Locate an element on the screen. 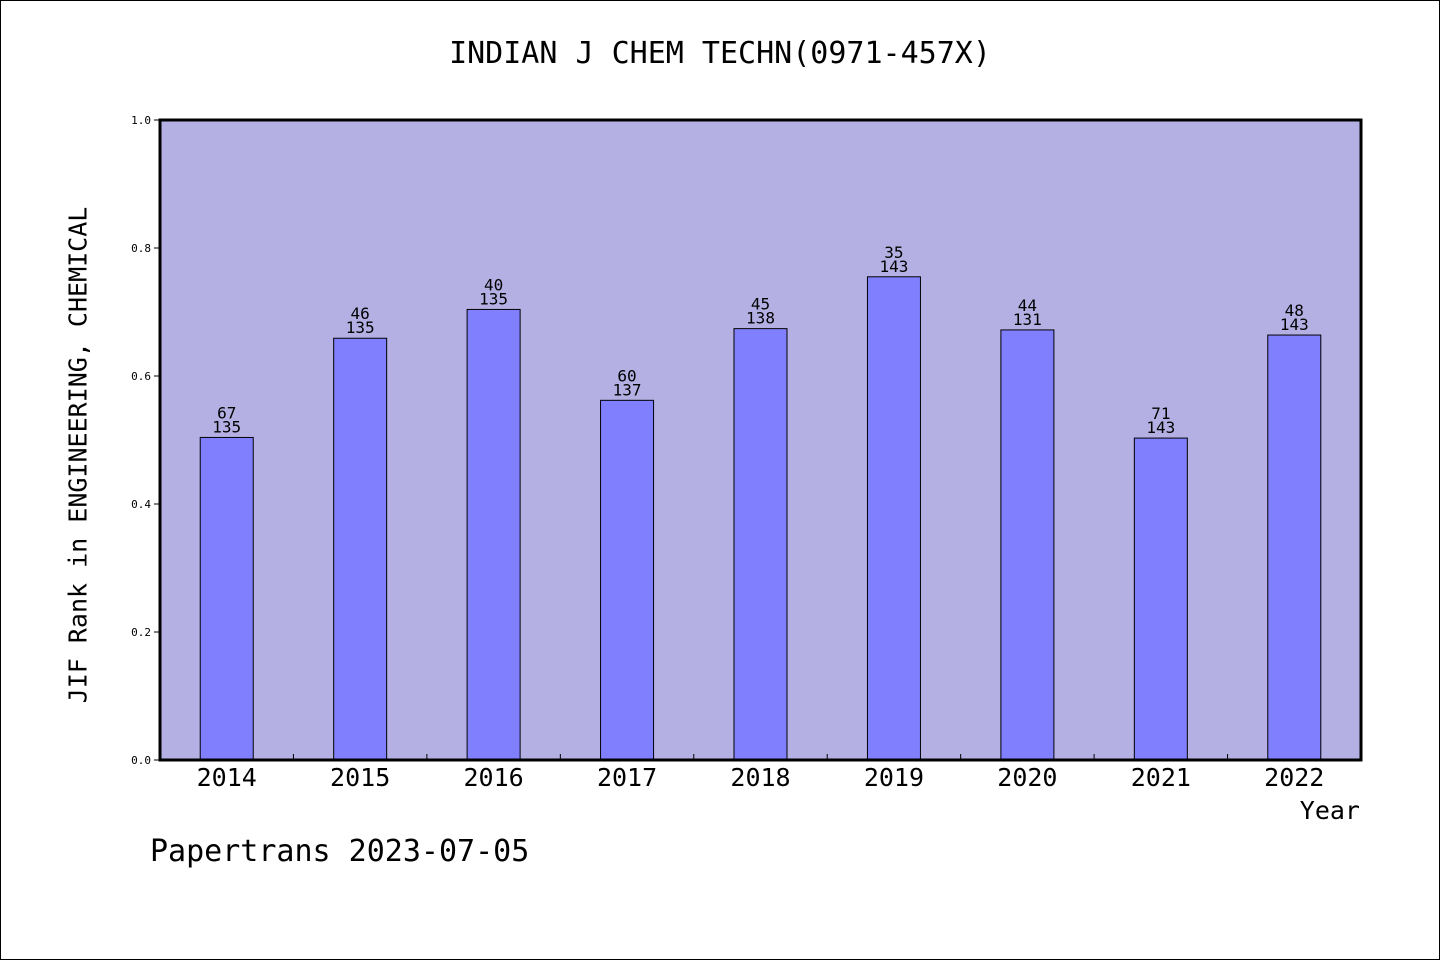 This screenshot has width=1440, height=960. bar-rank-label-2014: 67 is located at coordinates (226, 412).